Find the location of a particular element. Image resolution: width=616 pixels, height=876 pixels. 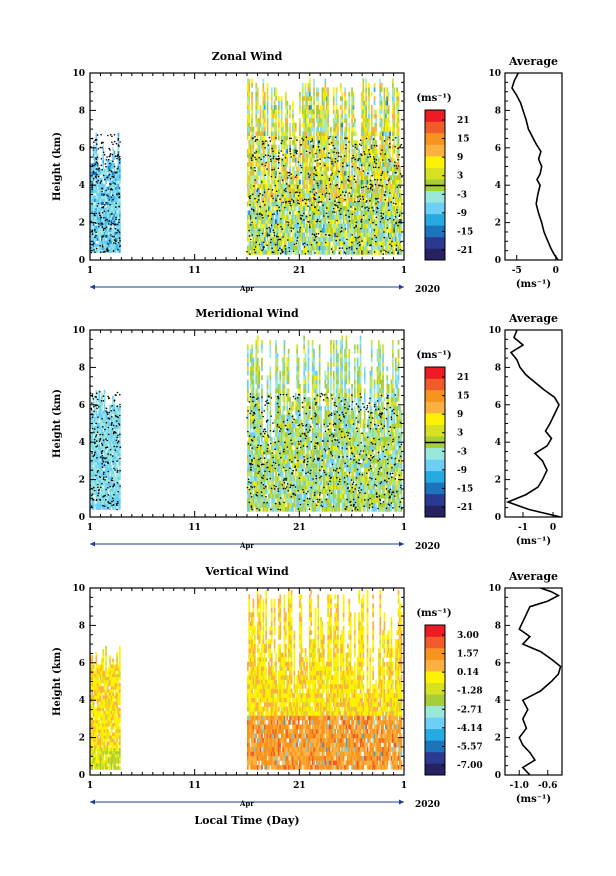

heatmap-cells is located at coordinates (246, 423).